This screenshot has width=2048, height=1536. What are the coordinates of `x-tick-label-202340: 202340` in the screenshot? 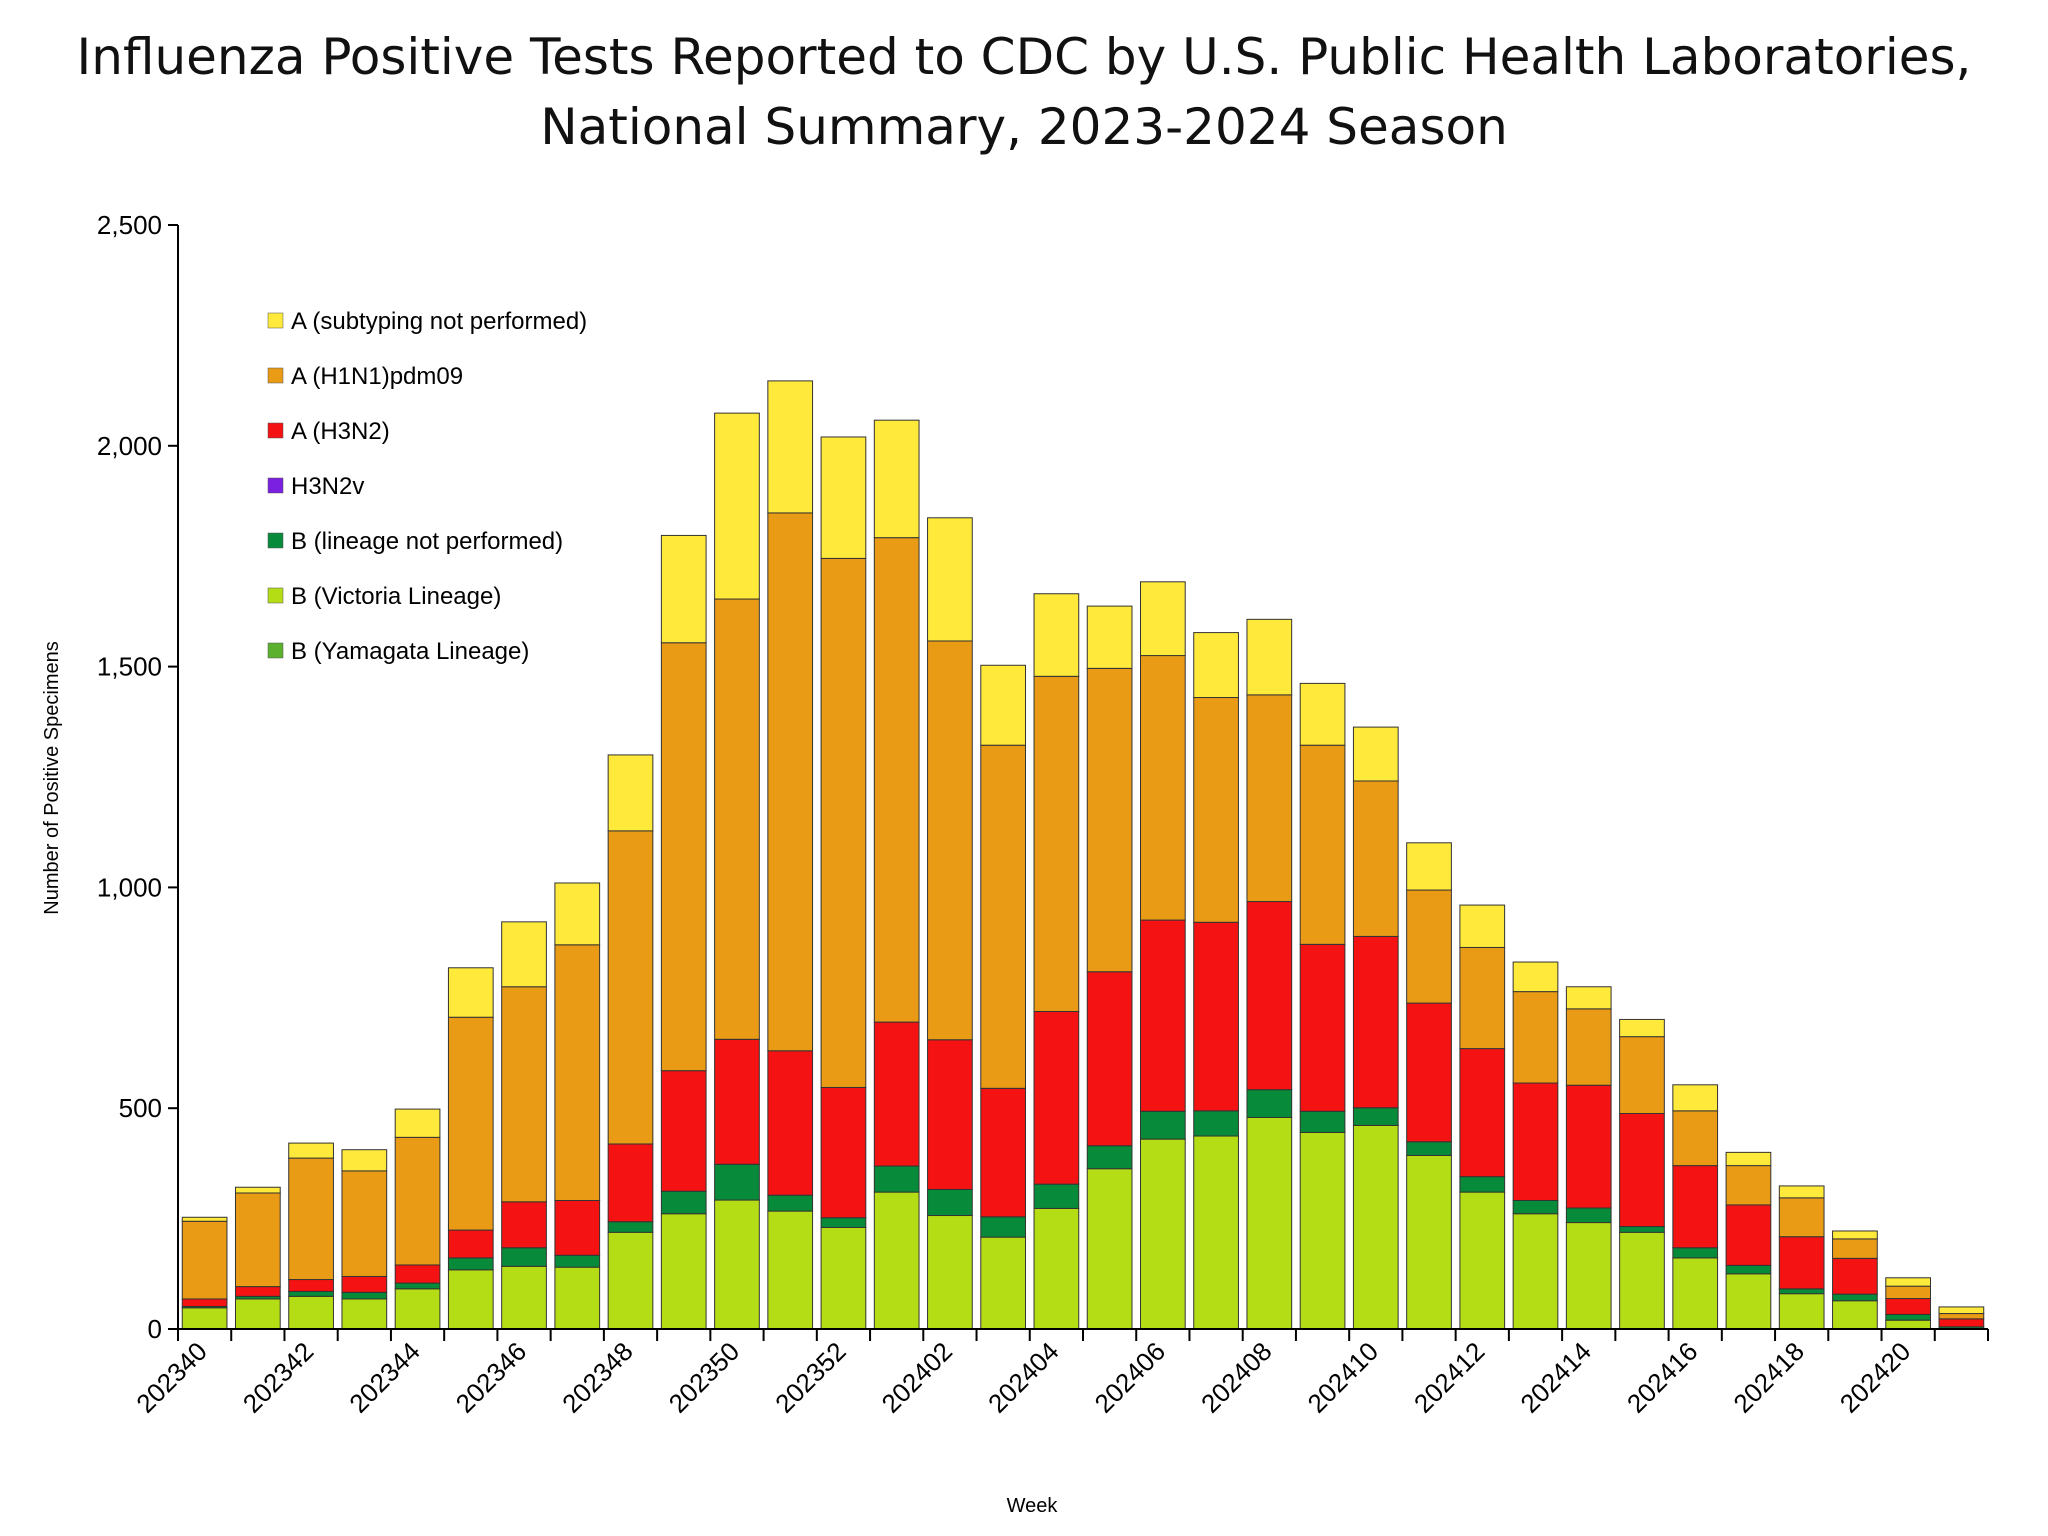 It's located at (171, 1377).